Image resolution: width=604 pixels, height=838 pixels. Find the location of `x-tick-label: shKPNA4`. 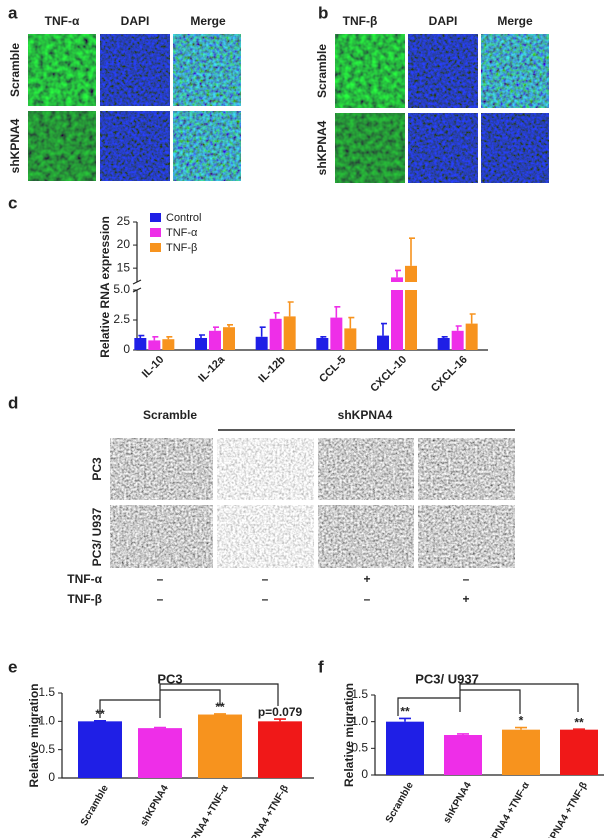

x-tick-label: shKPNA4 is located at coordinates (458, 802).